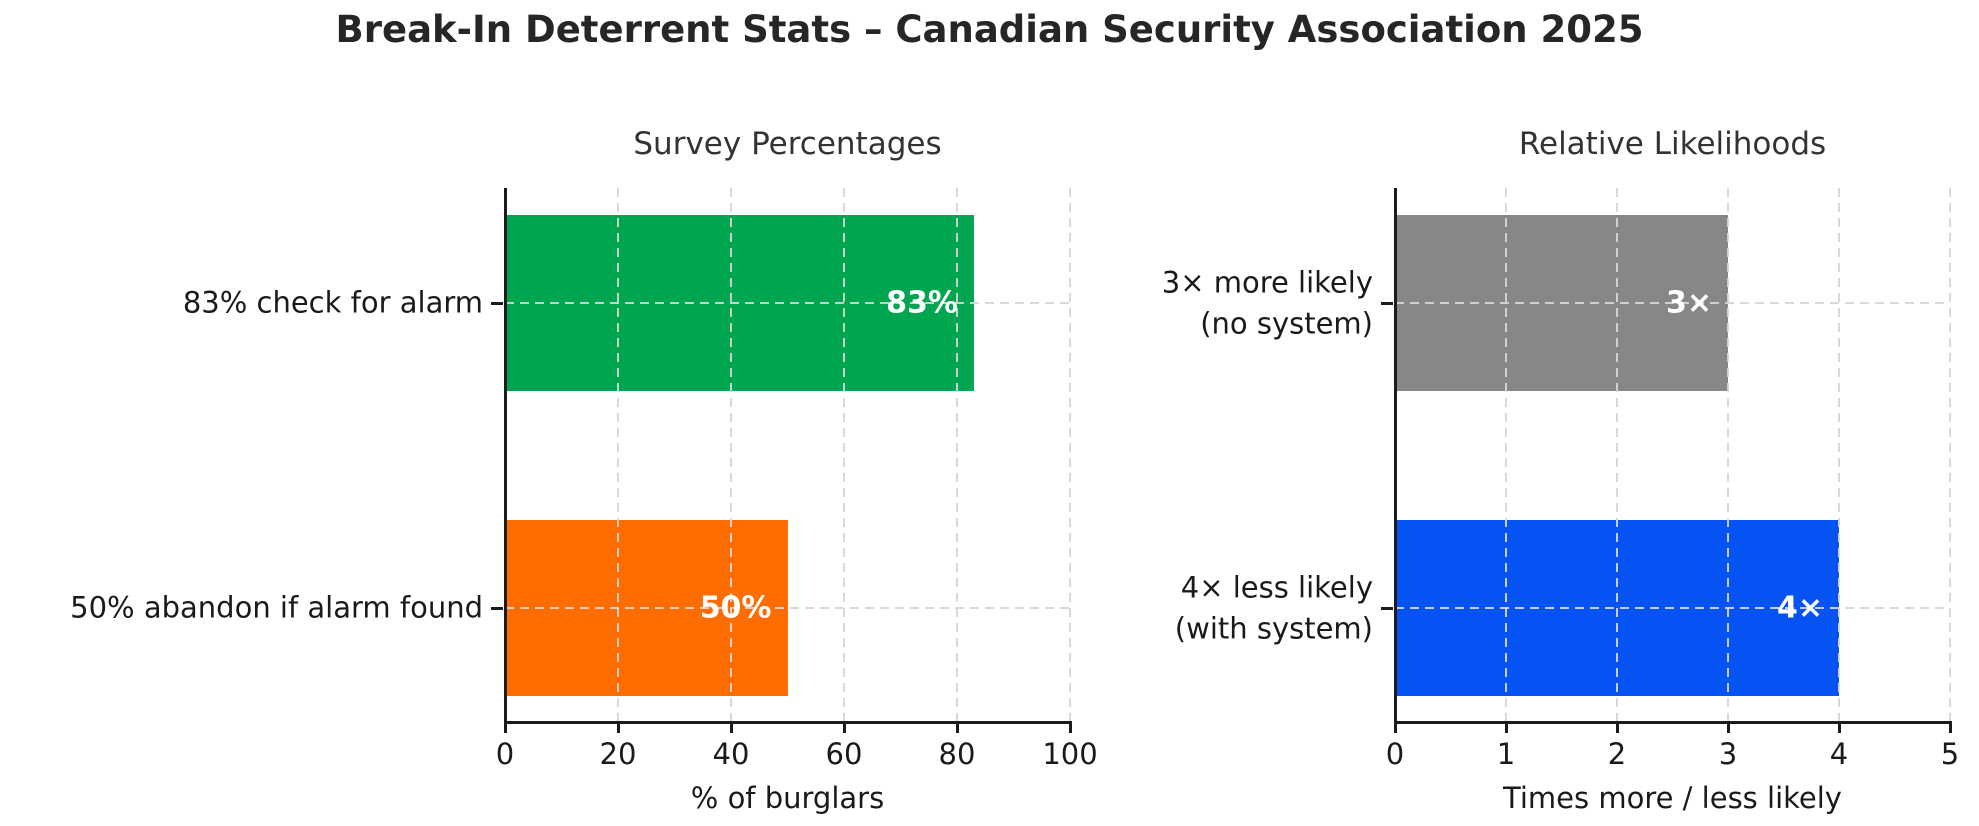 The height and width of the screenshot is (826, 1979). What do you see at coordinates (1267, 303) in the screenshot?
I see `category-label: 3× more likely (no system)` at bounding box center [1267, 303].